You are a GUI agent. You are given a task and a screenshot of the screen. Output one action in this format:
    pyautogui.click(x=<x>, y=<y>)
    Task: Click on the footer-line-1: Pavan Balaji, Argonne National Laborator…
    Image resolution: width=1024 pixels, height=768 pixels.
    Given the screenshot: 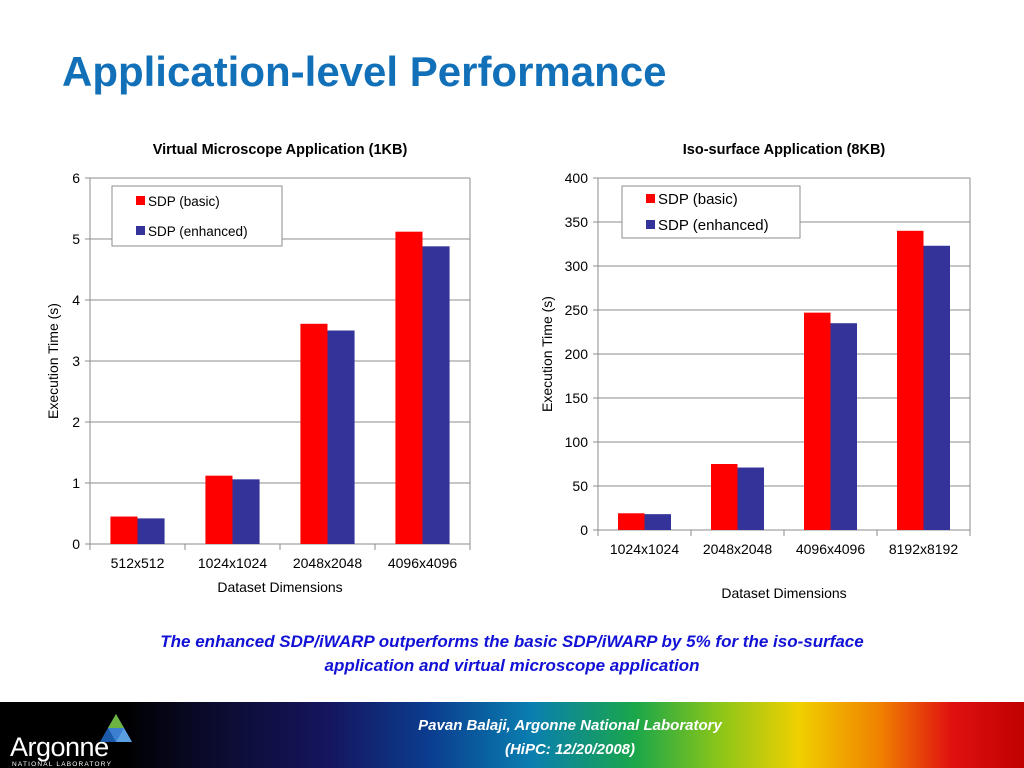 What is the action you would take?
    pyautogui.click(x=570, y=725)
    